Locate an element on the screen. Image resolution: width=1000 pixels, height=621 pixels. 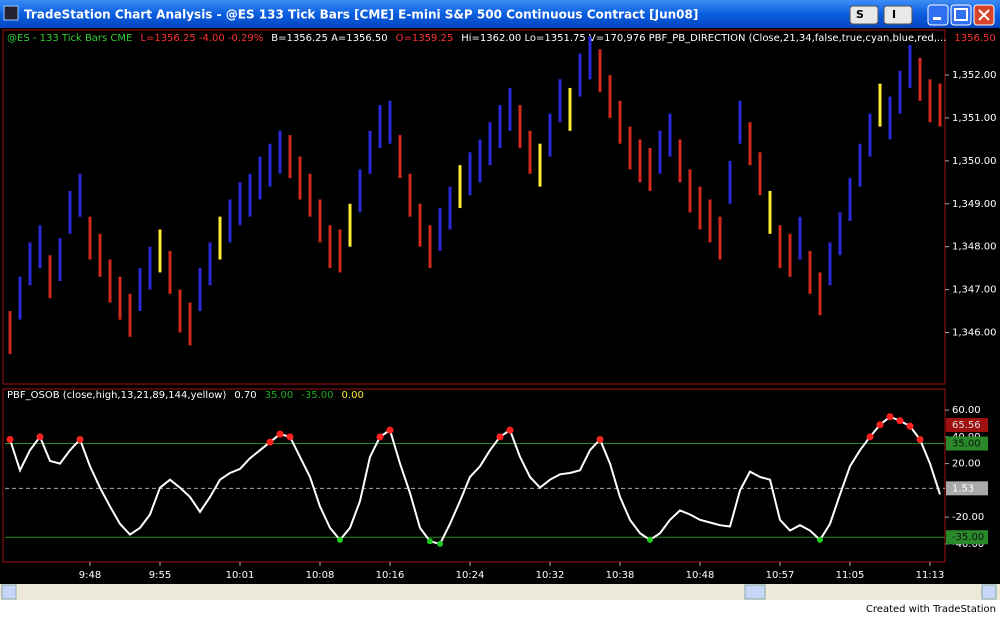
scroll-right is located at coordinates (989, 592).